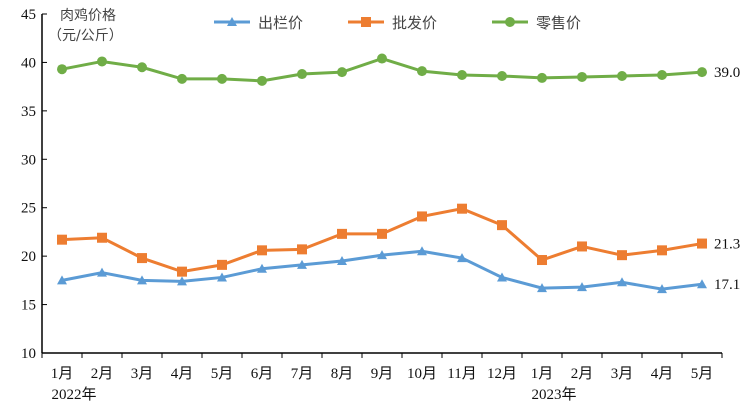 This screenshot has height=418, width=750. I want to click on series-2: 39.0, so click(398, 69).